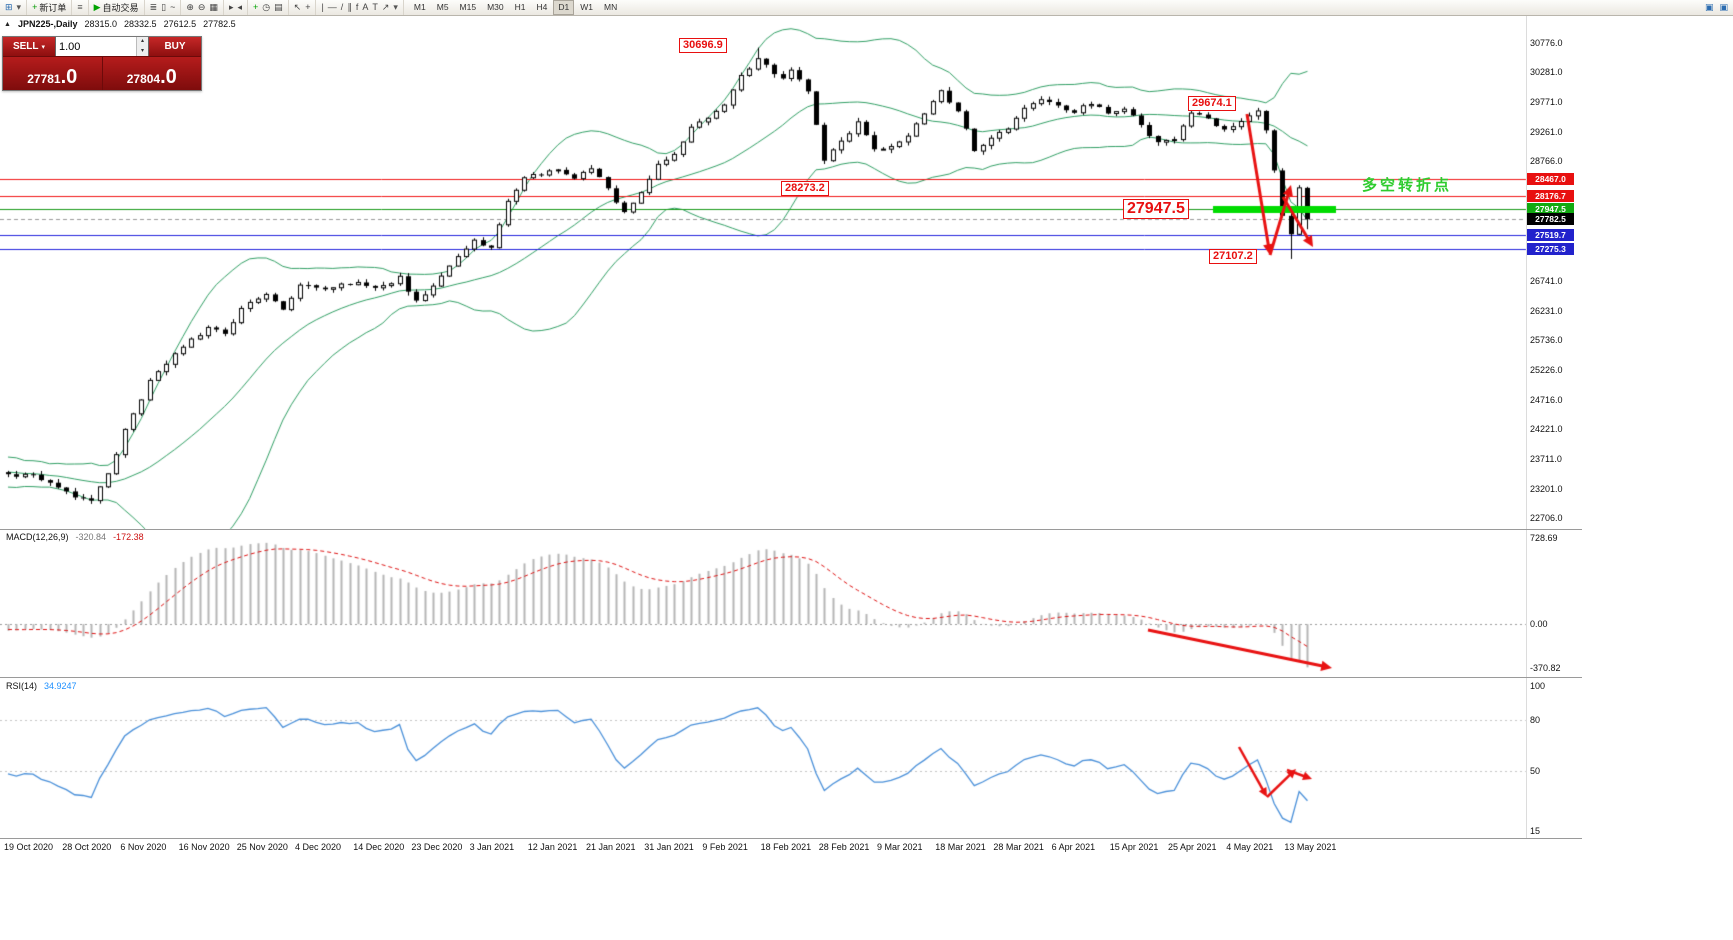  I want to click on ohlc-low: 27612.5, so click(180, 24).